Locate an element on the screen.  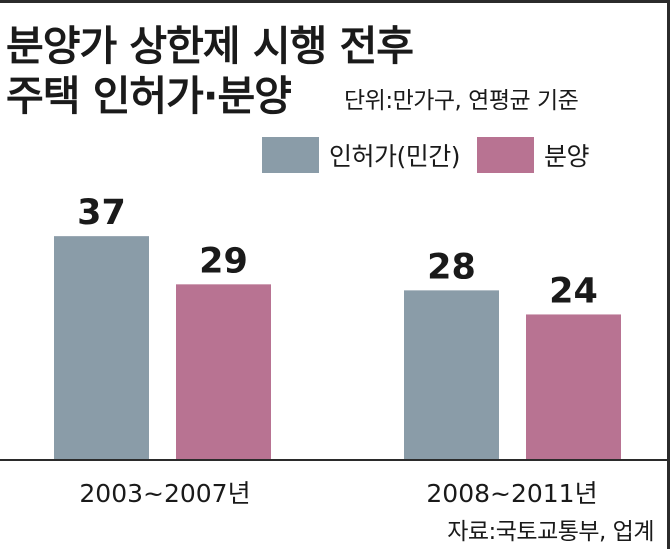
legend-swatch-permits is located at coordinates (290, 155).